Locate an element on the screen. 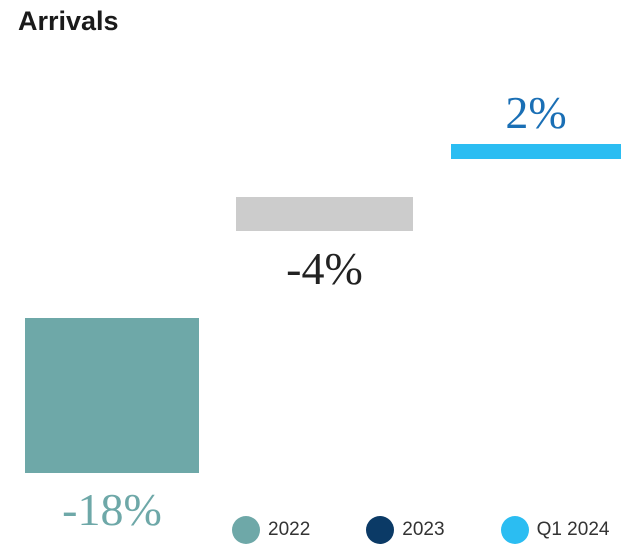 The image size is (621, 545). legend-swatch-2023 is located at coordinates (380, 530).